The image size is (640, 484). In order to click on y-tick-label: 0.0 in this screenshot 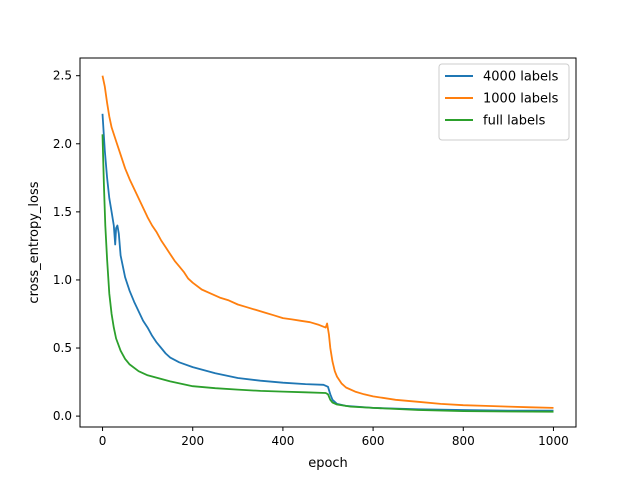, I will do `click(62, 416)`.